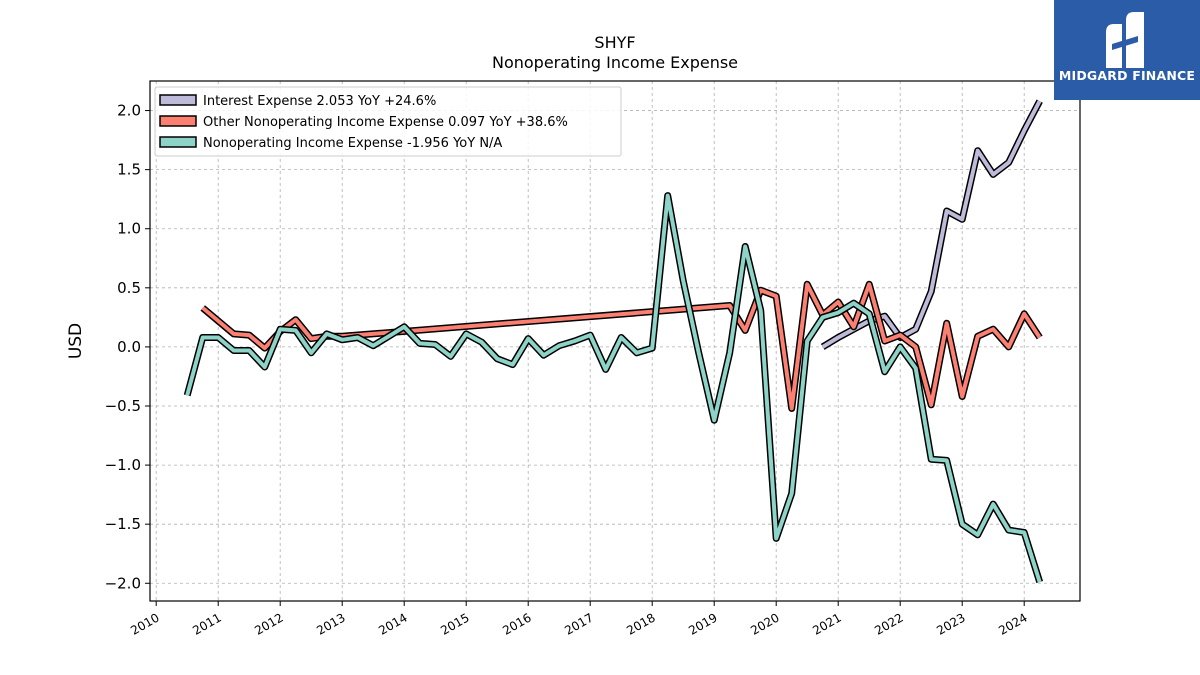  Describe the element at coordinates (129, 288) in the screenshot. I see `y-tick-label: 0.5` at that location.